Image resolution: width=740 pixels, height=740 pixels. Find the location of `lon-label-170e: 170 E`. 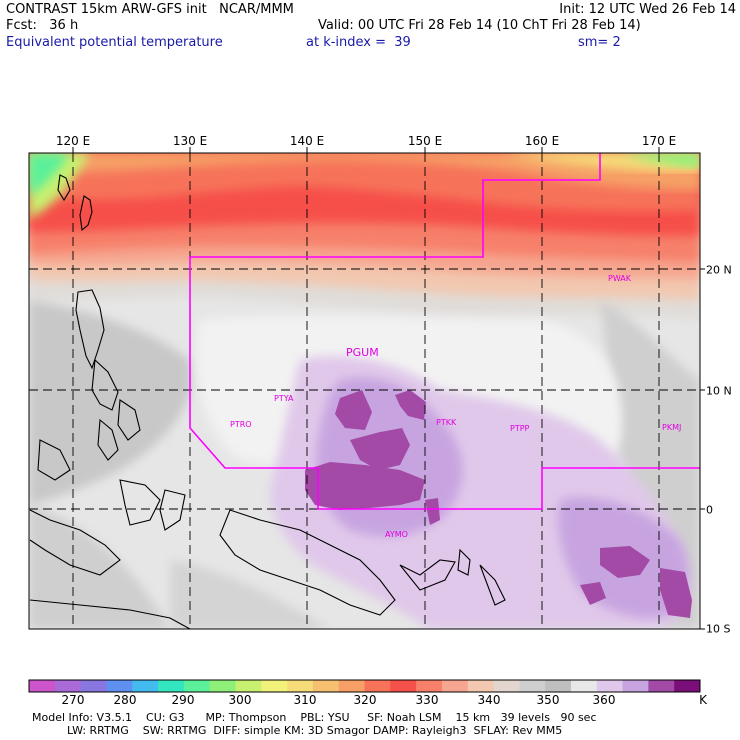

lon-label-170e: 170 E is located at coordinates (659, 141).